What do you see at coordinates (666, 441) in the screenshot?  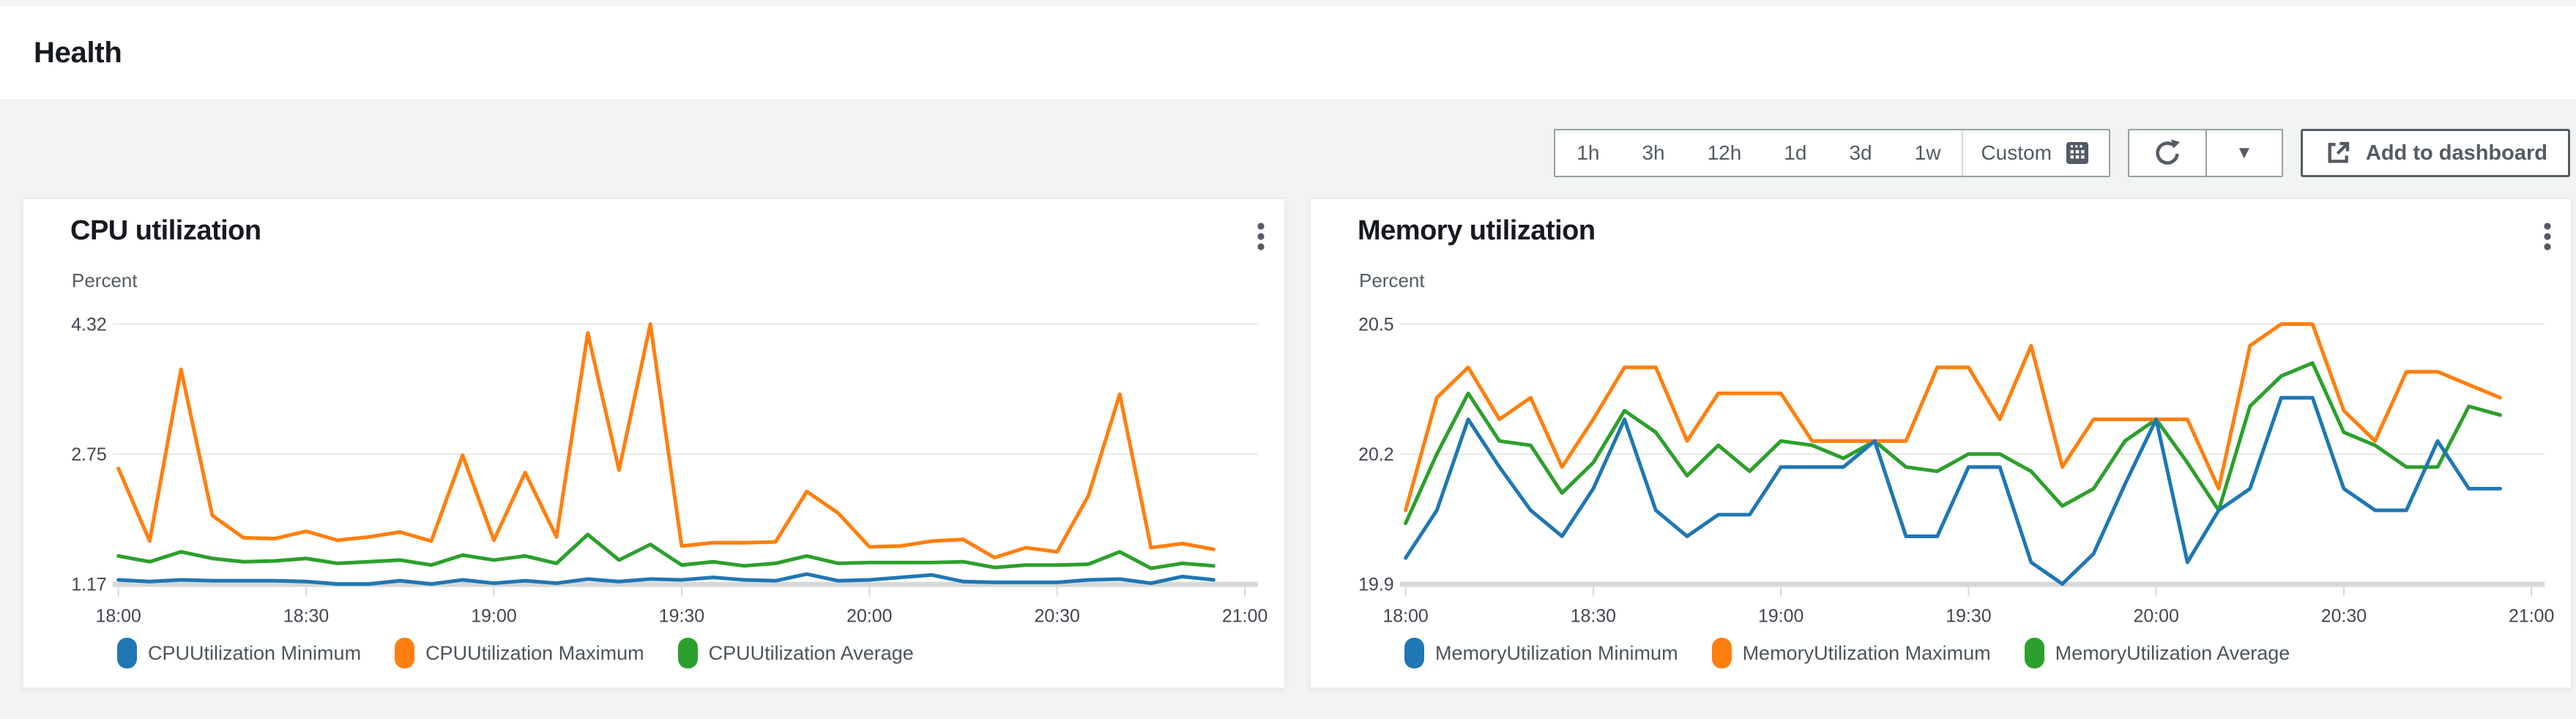 I see `cpuutilization-maximum-line` at bounding box center [666, 441].